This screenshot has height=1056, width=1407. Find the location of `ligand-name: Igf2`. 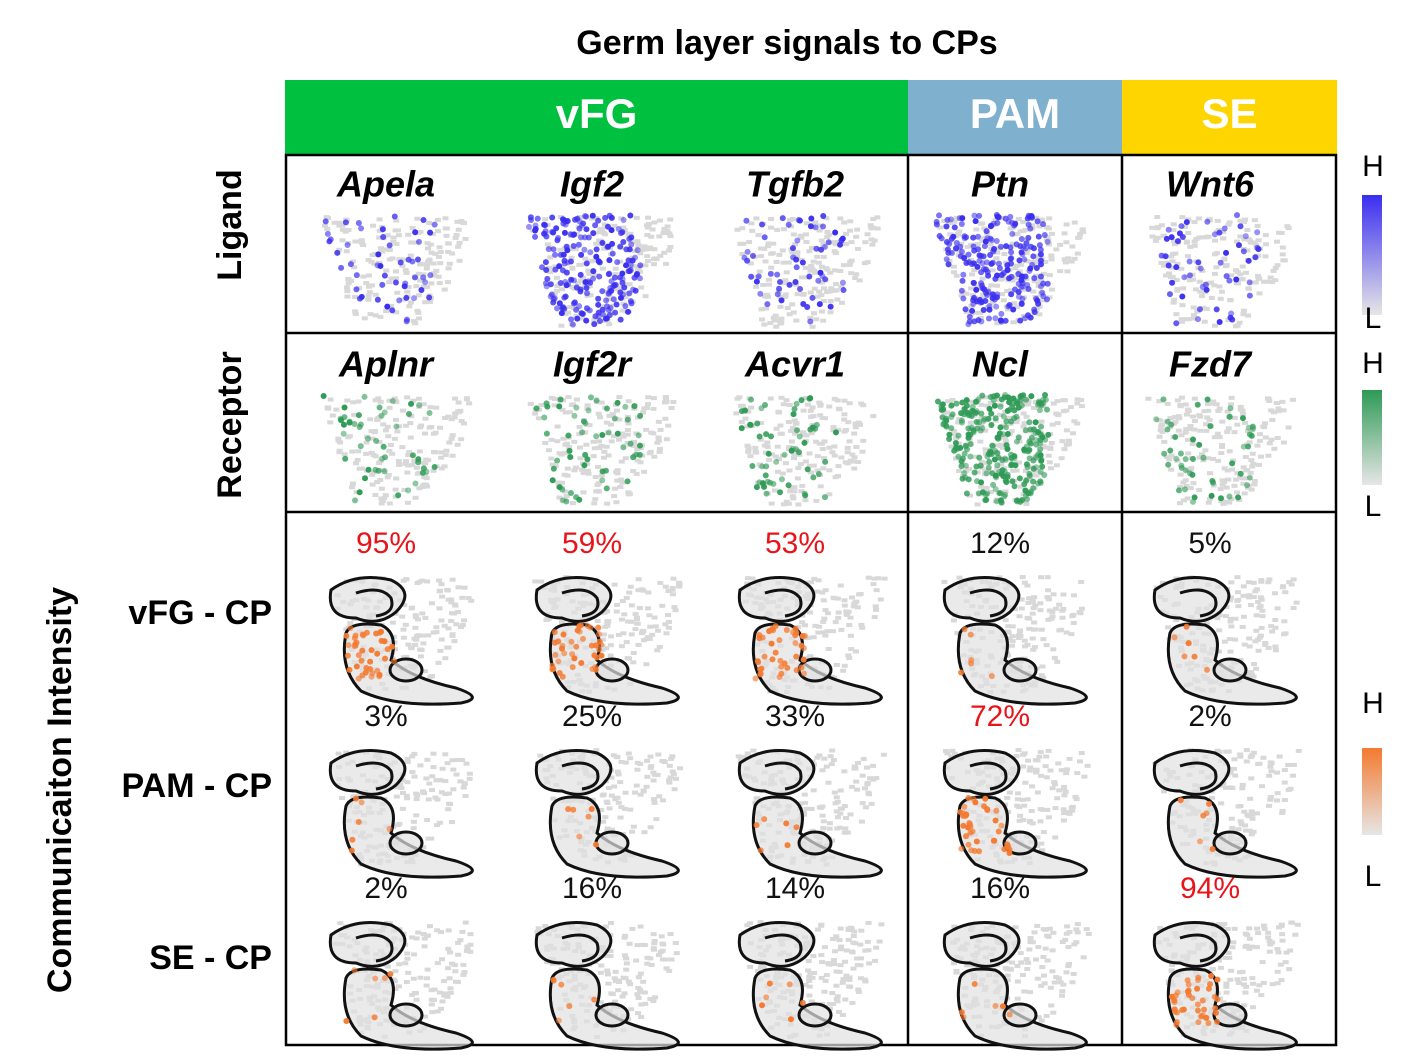

ligand-name: Igf2 is located at coordinates (592, 184).